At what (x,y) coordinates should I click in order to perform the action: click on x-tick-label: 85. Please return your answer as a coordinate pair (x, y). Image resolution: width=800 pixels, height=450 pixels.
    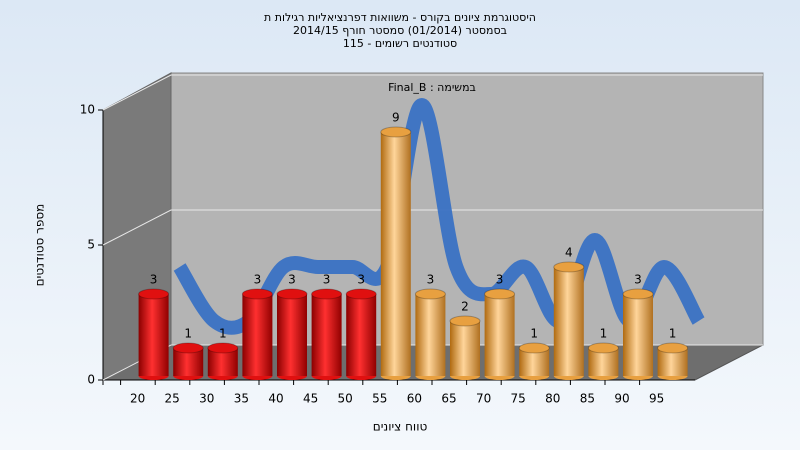
    Looking at the image, I should click on (587, 399).